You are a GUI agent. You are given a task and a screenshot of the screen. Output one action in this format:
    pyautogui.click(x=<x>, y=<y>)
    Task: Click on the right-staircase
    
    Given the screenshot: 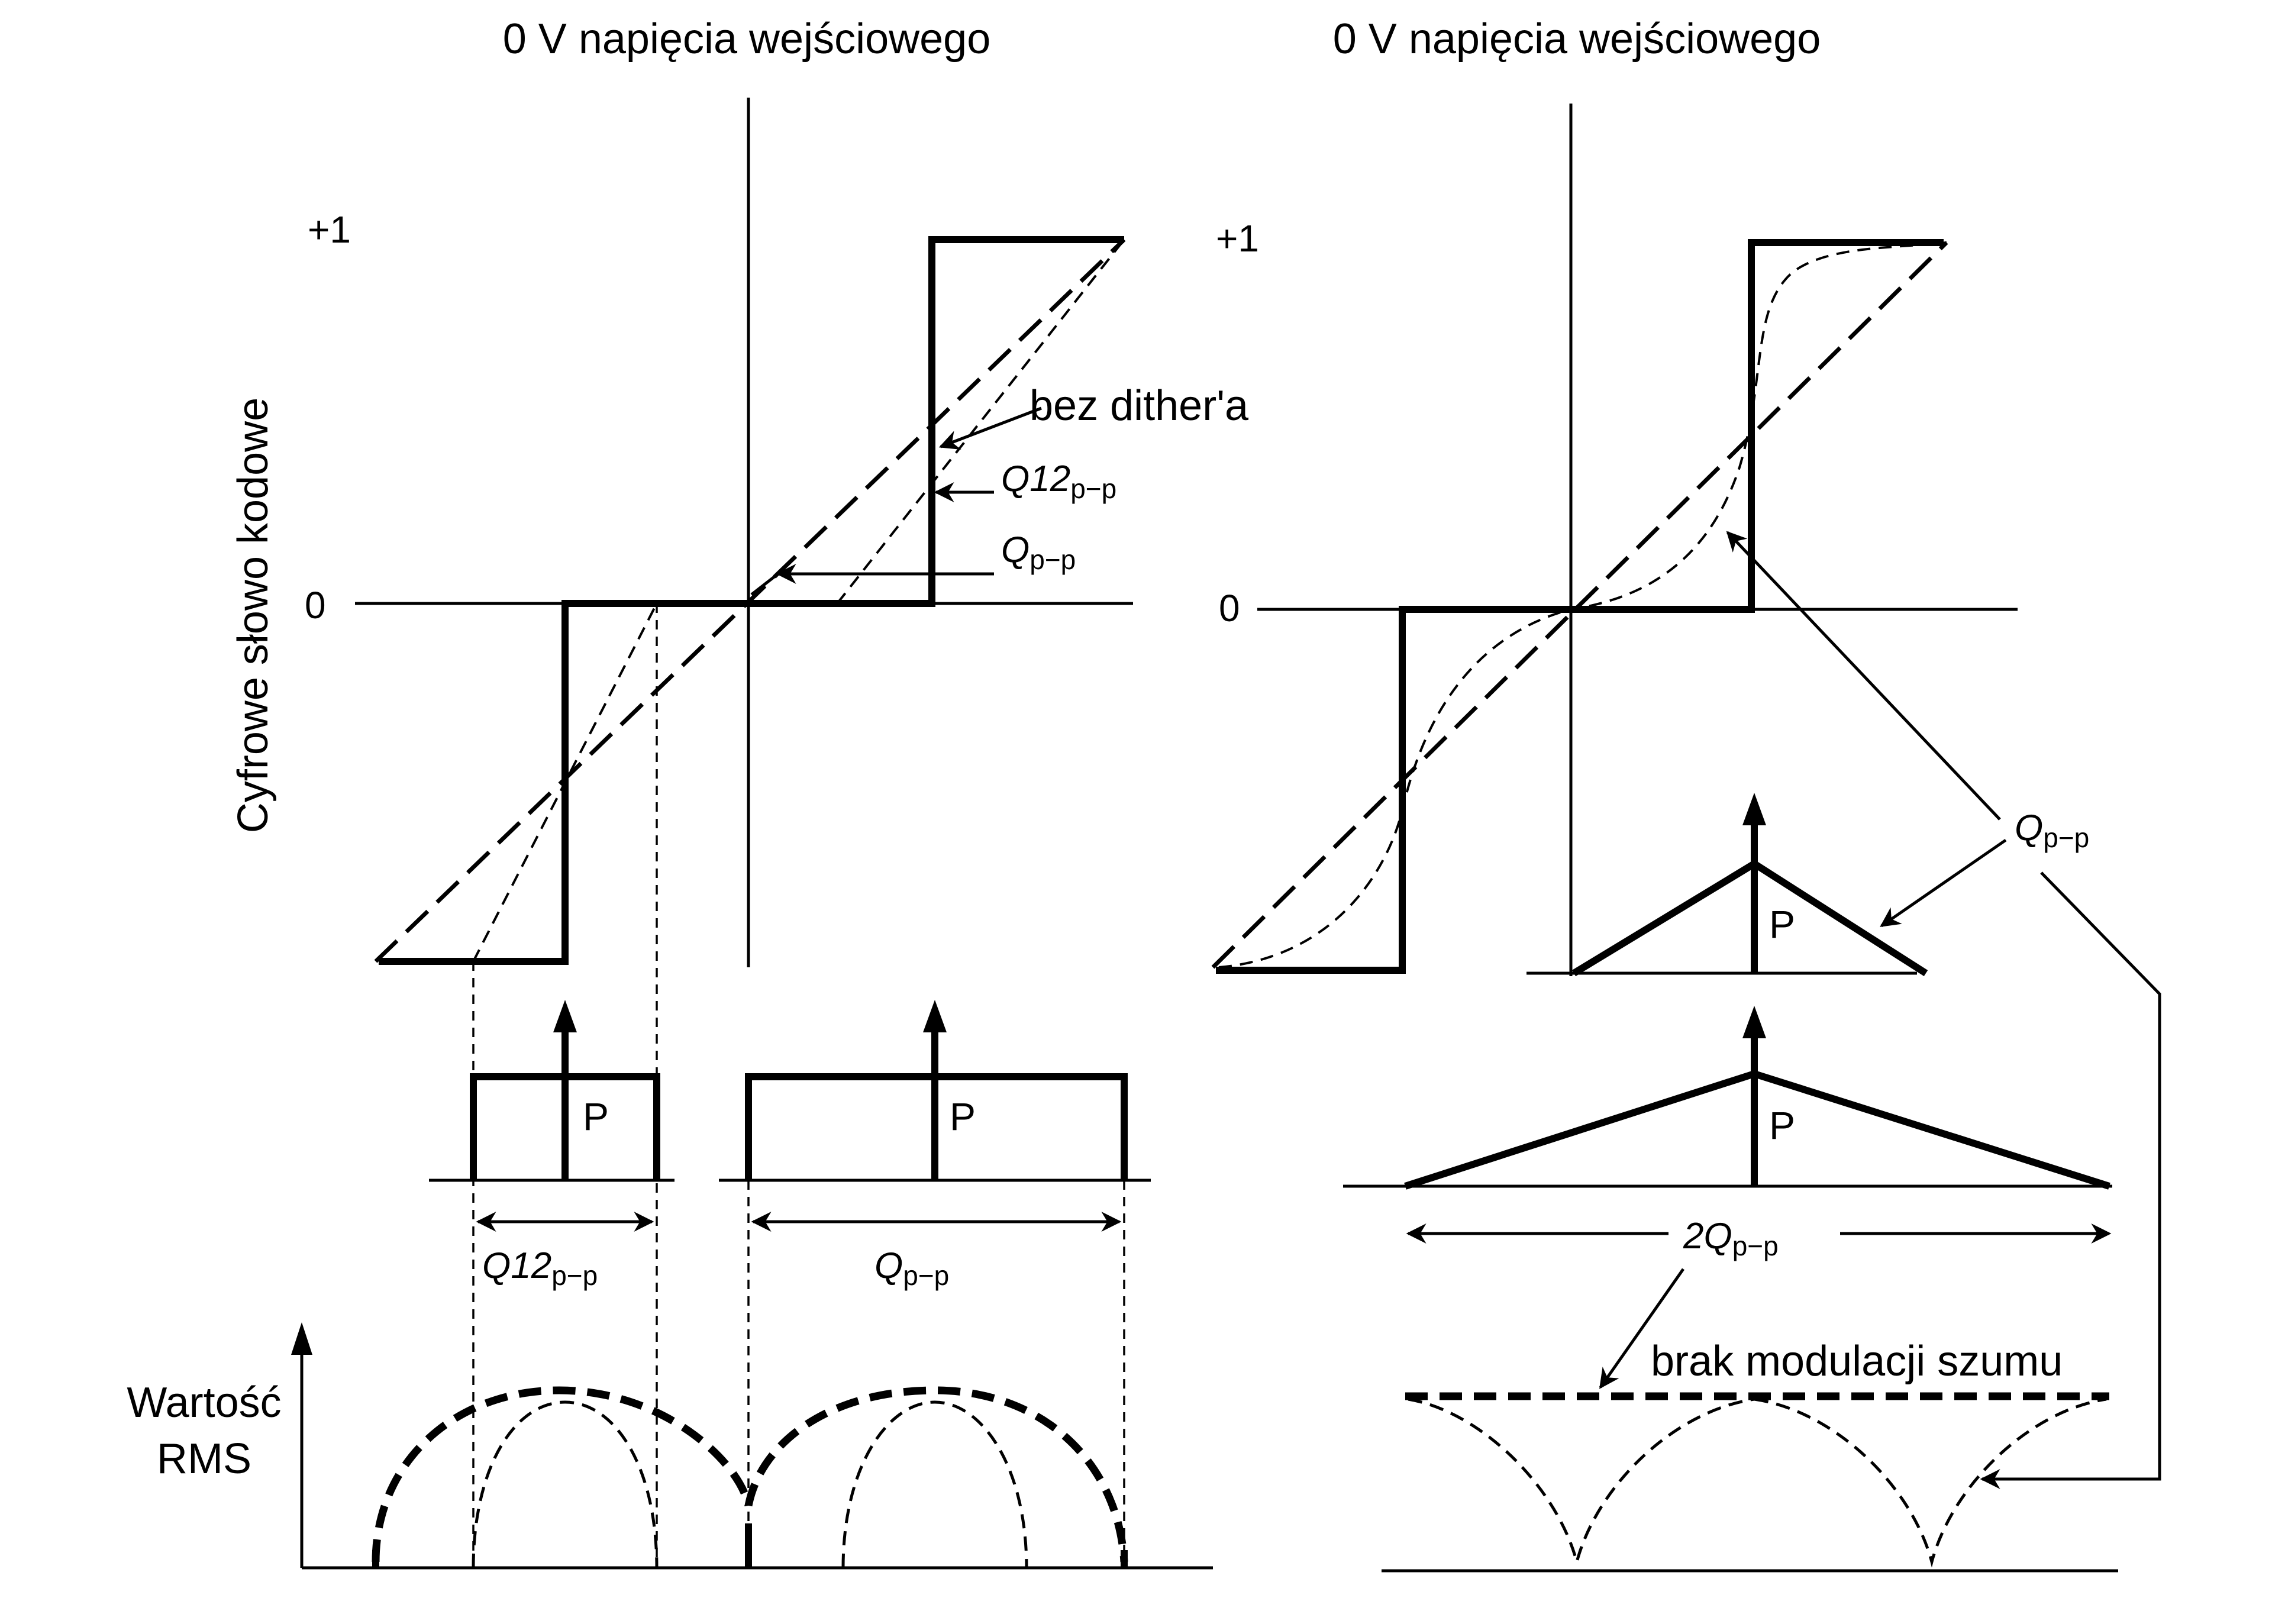 What is the action you would take?
    pyautogui.click(x=1580, y=606)
    